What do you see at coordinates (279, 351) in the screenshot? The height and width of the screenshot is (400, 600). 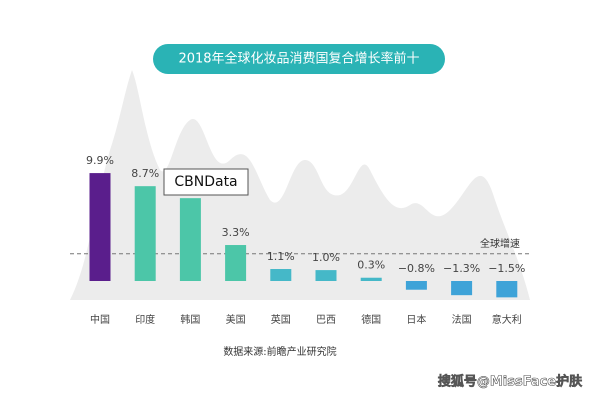 I see `source: 数据来源:前瞻产业研究院` at bounding box center [279, 351].